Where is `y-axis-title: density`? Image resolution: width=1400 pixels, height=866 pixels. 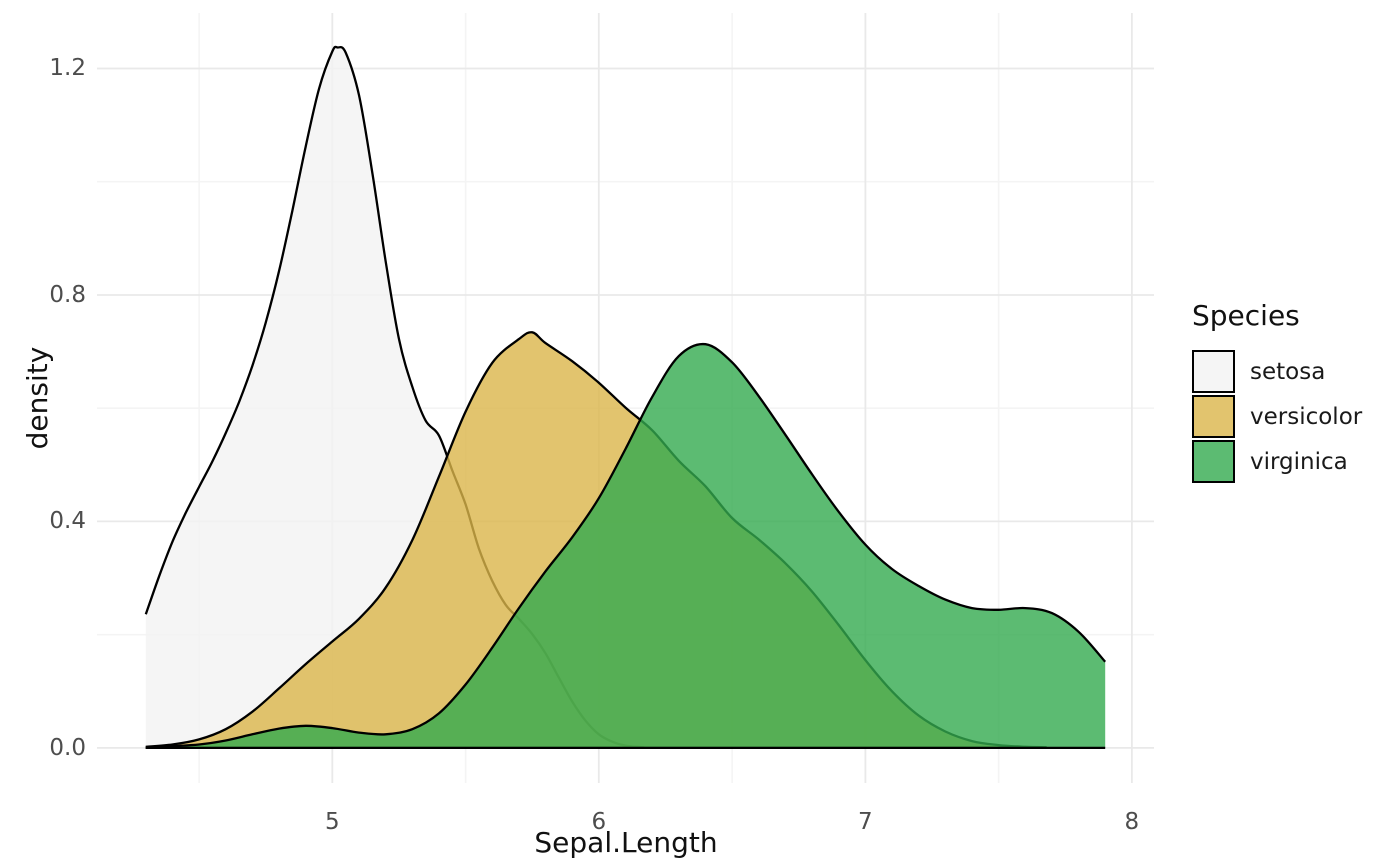 y-axis-title: density is located at coordinates (37, 398).